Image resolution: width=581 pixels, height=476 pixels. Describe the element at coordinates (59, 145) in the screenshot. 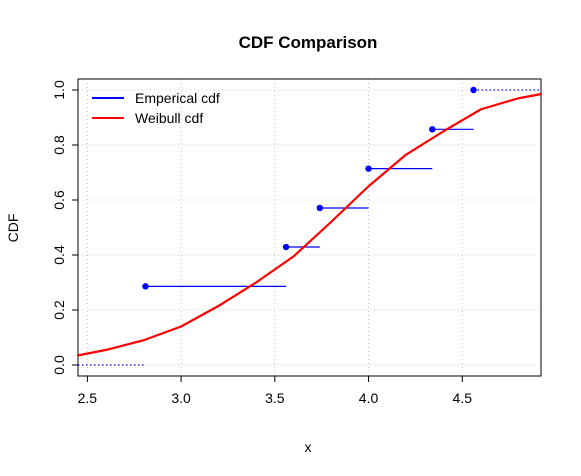

I see `y-tick-label-4: 0.8` at that location.